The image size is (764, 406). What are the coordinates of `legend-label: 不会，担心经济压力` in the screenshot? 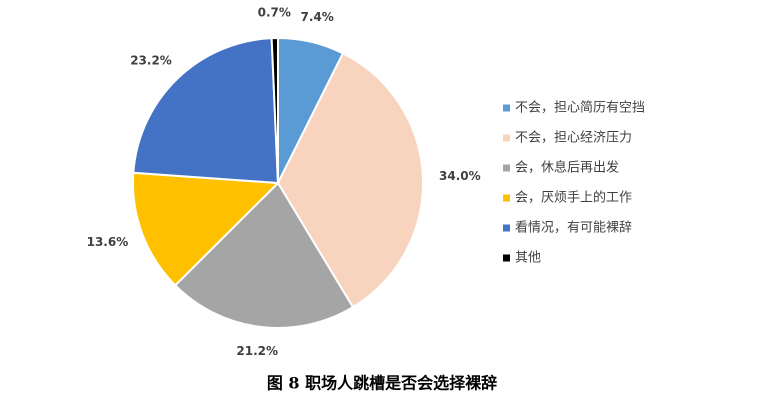 It's located at (573, 138).